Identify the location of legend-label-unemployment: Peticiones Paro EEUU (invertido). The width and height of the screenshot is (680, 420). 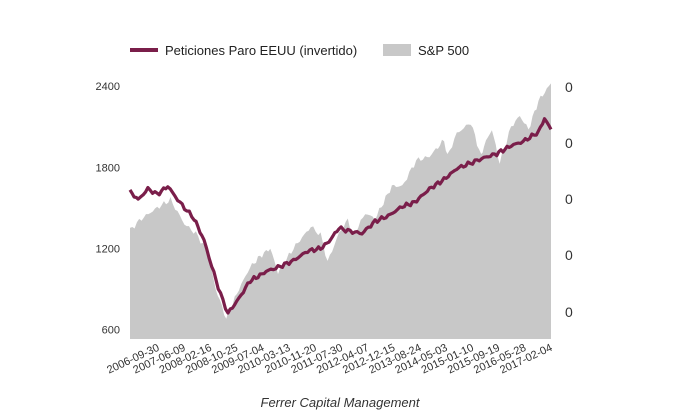
(261, 50).